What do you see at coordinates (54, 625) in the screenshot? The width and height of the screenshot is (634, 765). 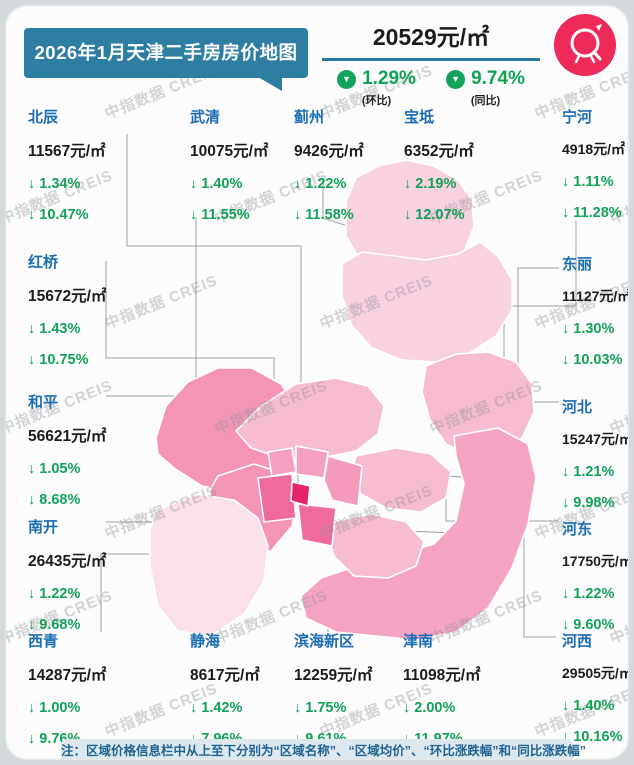 I see `district-yoy: ↓ 9.68%` at bounding box center [54, 625].